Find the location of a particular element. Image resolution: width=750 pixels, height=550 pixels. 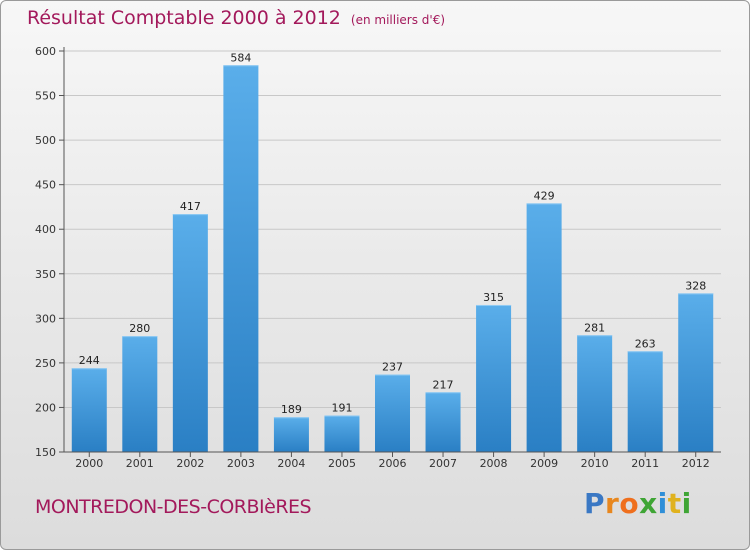

bar-value-label: 189 is located at coordinates (291, 409).